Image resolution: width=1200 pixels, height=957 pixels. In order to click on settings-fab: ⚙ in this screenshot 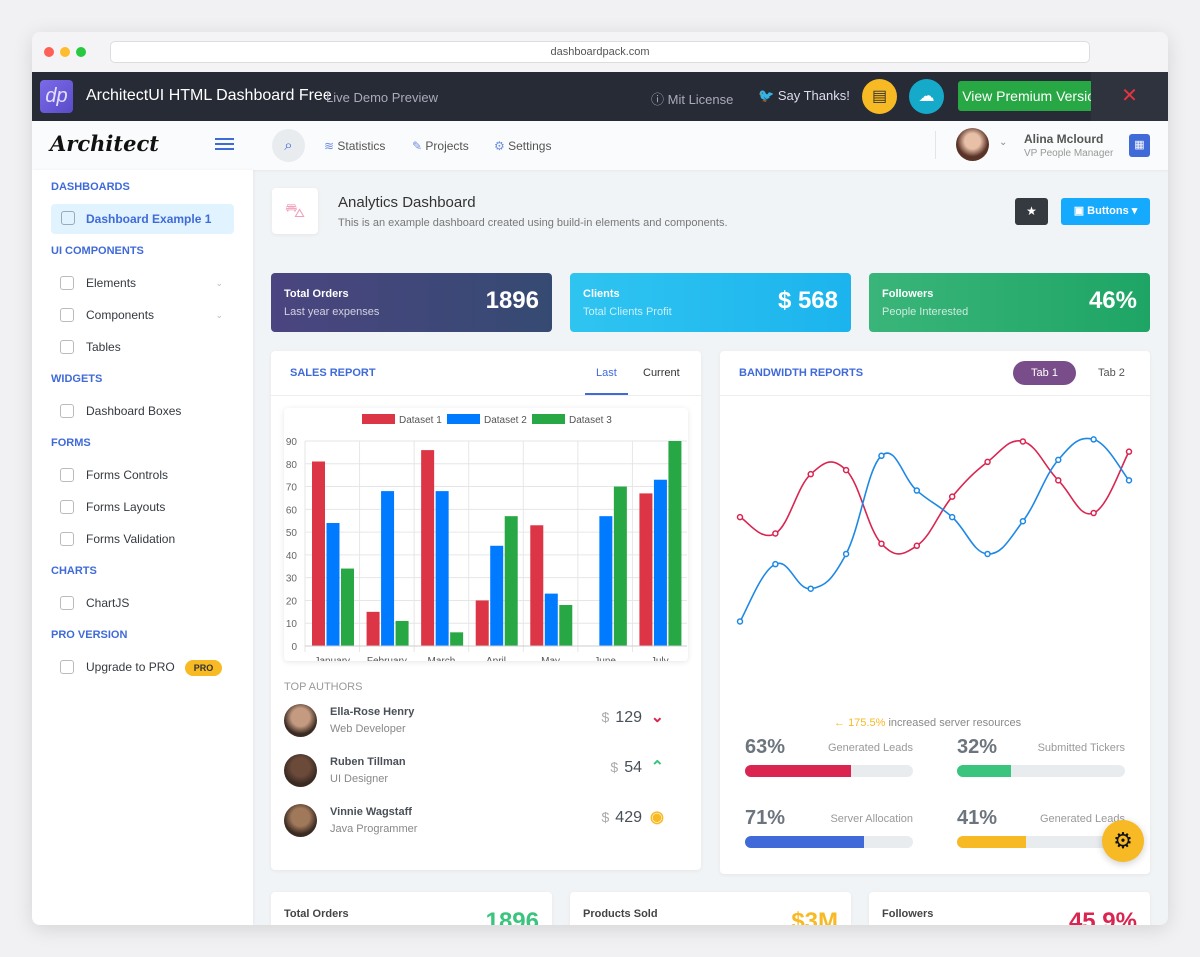, I will do `click(1123, 841)`.